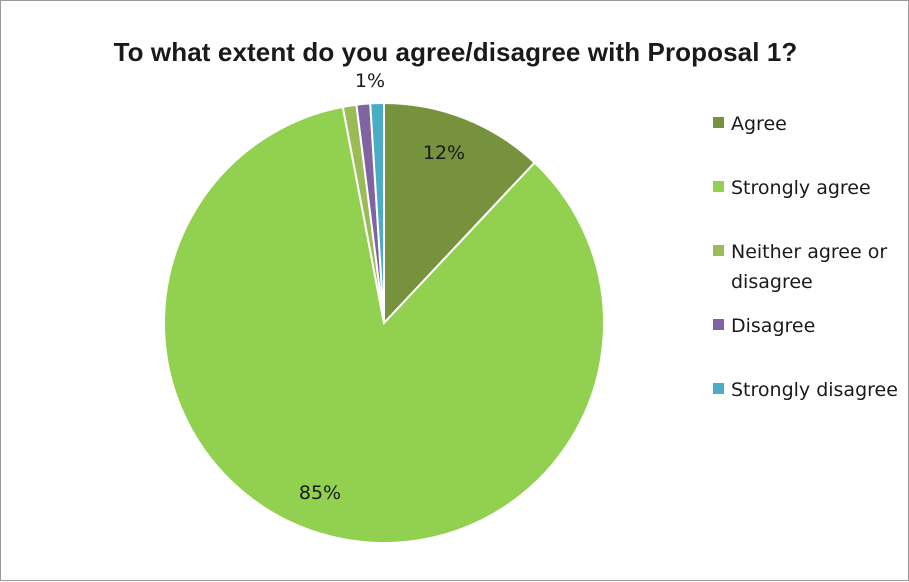 This screenshot has width=909, height=582. Describe the element at coordinates (444, 153) in the screenshot. I see `data-label-agree: 12%` at that location.